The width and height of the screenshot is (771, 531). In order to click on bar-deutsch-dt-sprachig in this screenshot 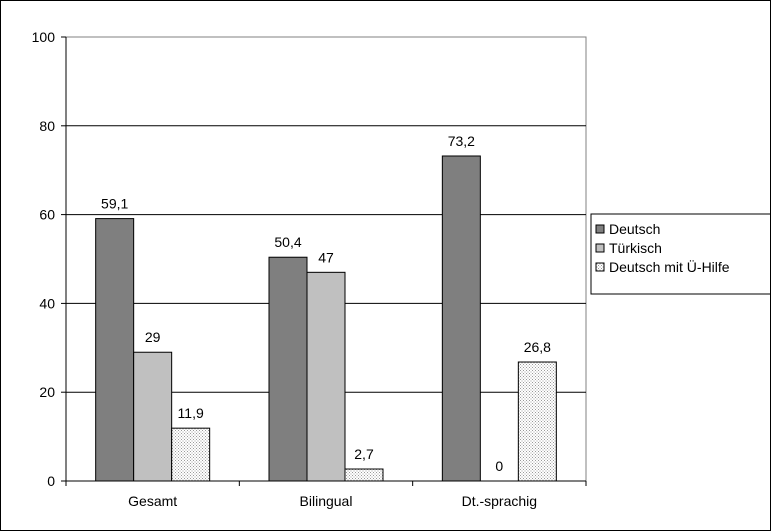, I will do `click(461, 318)`.